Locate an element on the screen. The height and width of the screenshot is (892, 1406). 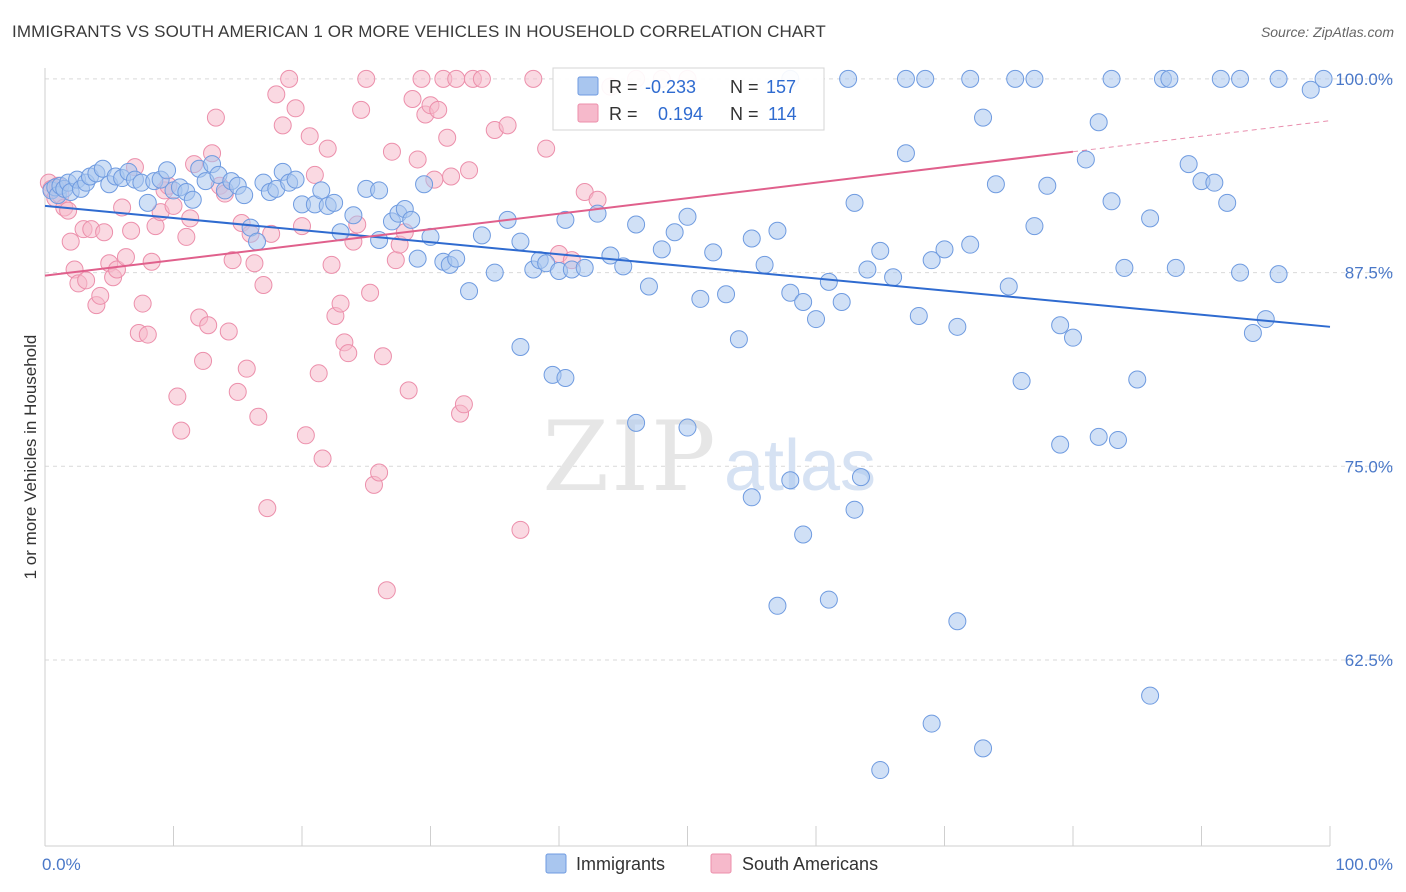
stats-south-r-value: 0.194 is located at coordinates (680, 114).